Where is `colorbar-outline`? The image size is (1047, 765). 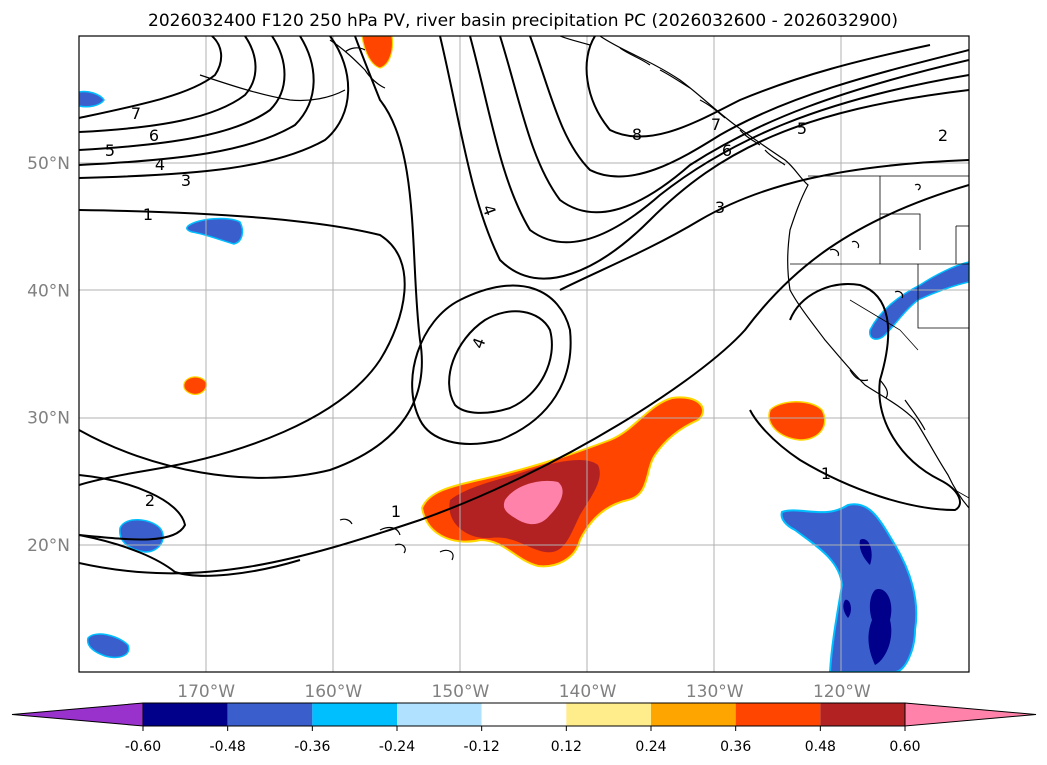
colorbar-outline is located at coordinates (524, 714).